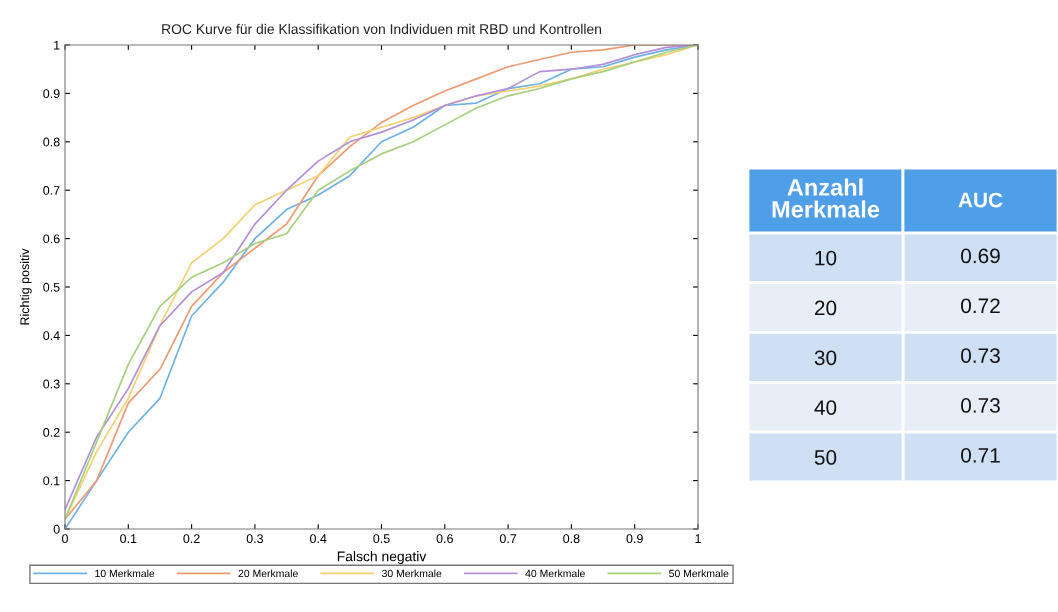 This screenshot has width=1058, height=612. What do you see at coordinates (51, 190) in the screenshot?
I see `y-tick-label: 0.7` at bounding box center [51, 190].